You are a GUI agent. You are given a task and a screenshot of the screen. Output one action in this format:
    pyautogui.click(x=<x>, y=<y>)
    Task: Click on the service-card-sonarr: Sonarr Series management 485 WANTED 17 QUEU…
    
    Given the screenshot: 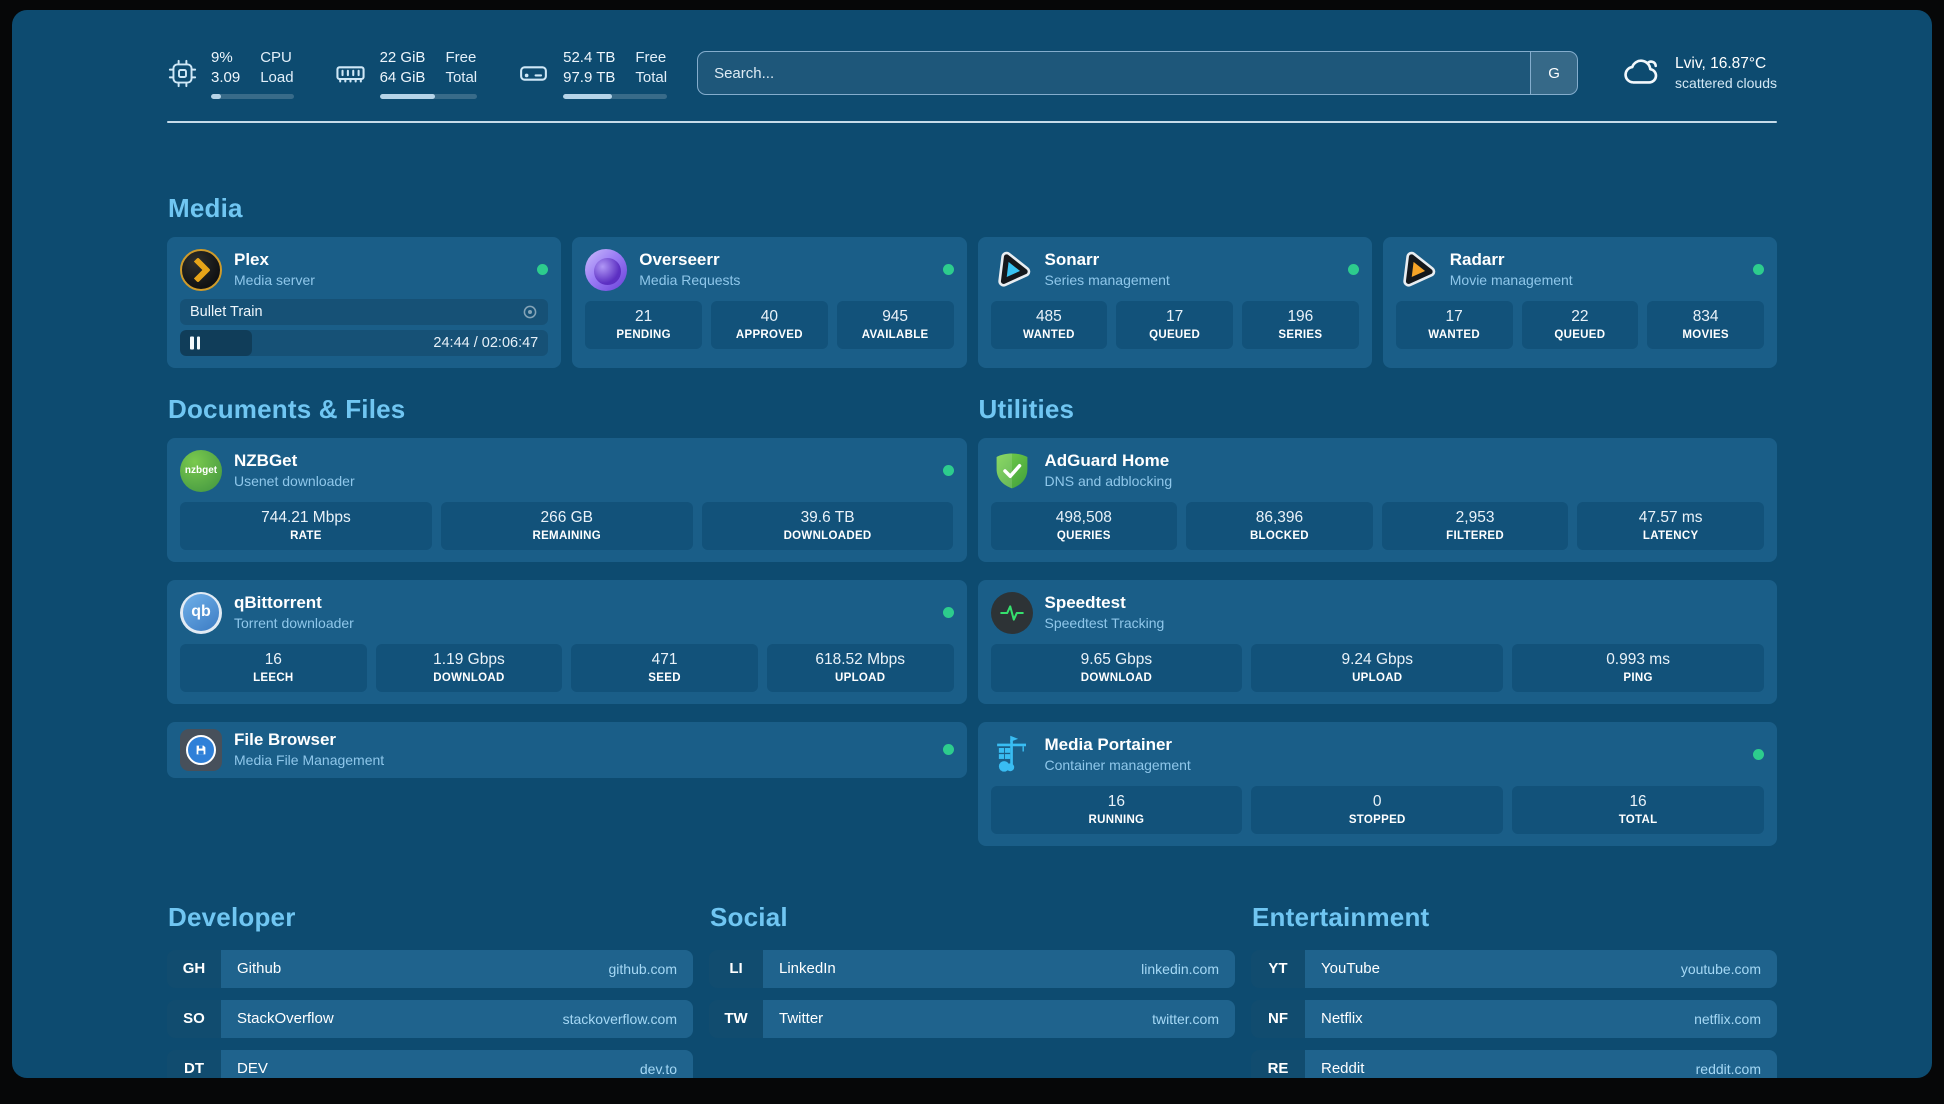 What is the action you would take?
    pyautogui.click(x=1174, y=302)
    